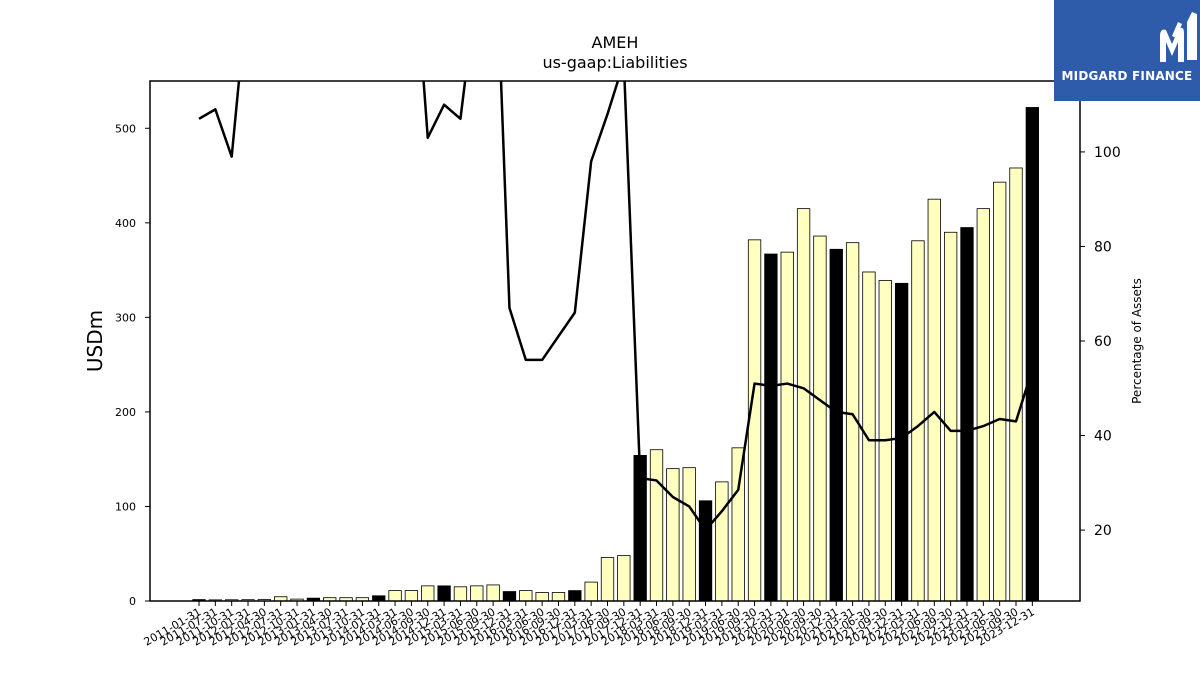 The width and height of the screenshot is (1200, 675). What do you see at coordinates (1103, 247) in the screenshot?
I see `y2-tick-label: 80` at bounding box center [1103, 247].